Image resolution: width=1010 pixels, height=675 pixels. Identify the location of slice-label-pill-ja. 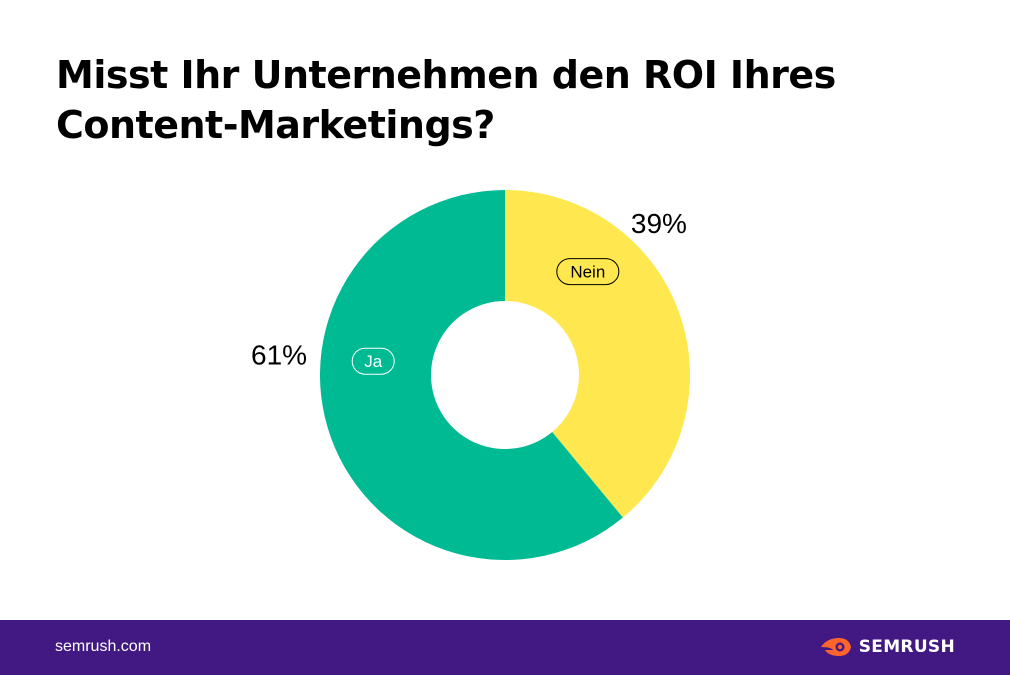
(373, 361).